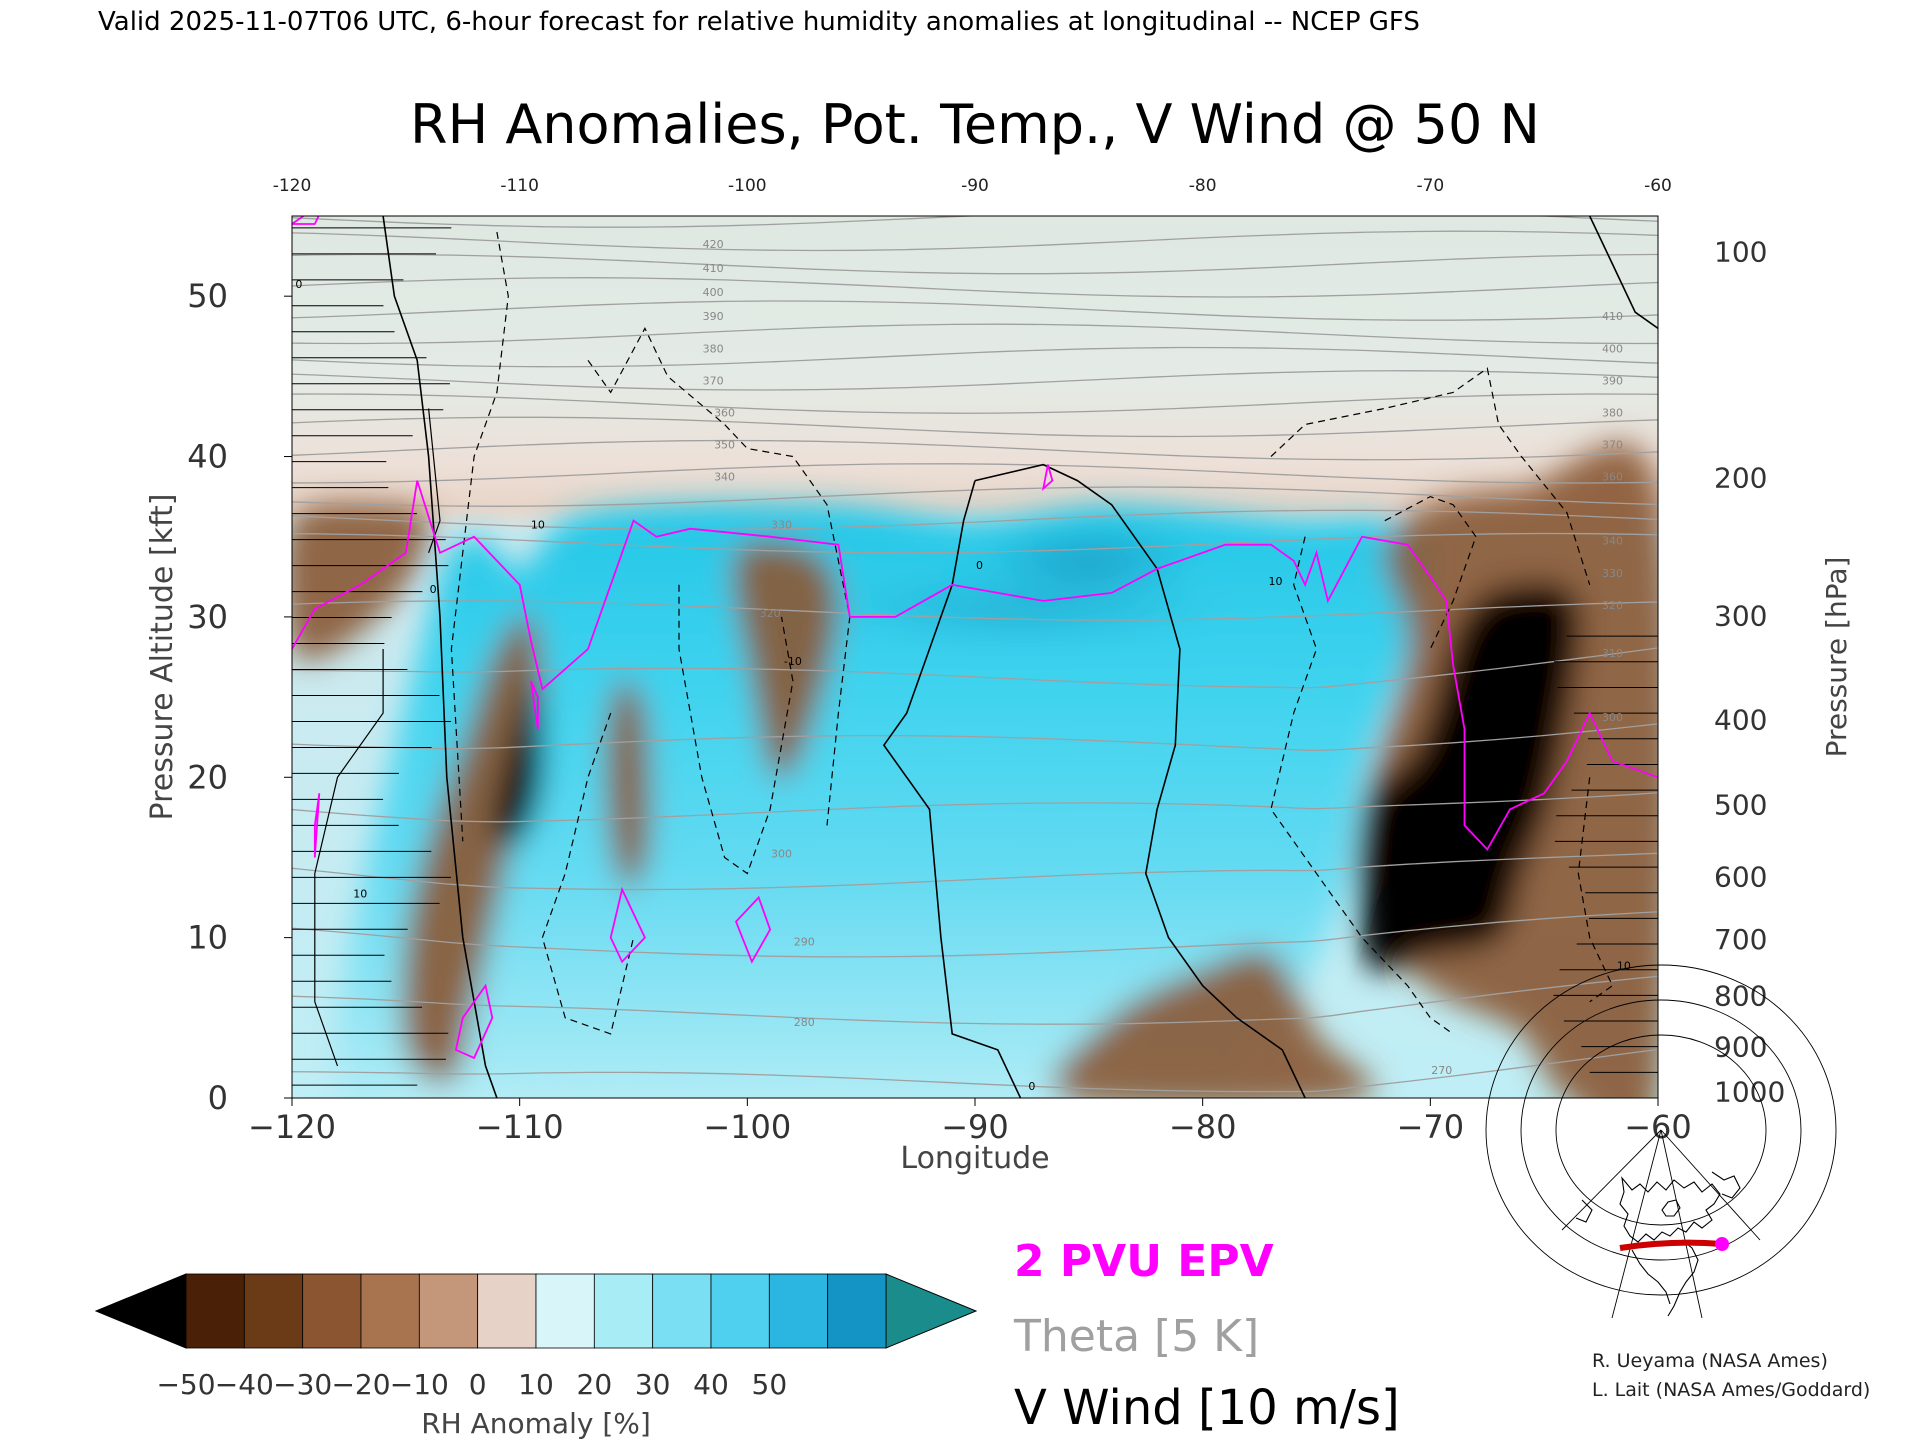  Describe the element at coordinates (536, 1423) in the screenshot. I see `colorbar-label: RH Anomaly [%]` at that location.